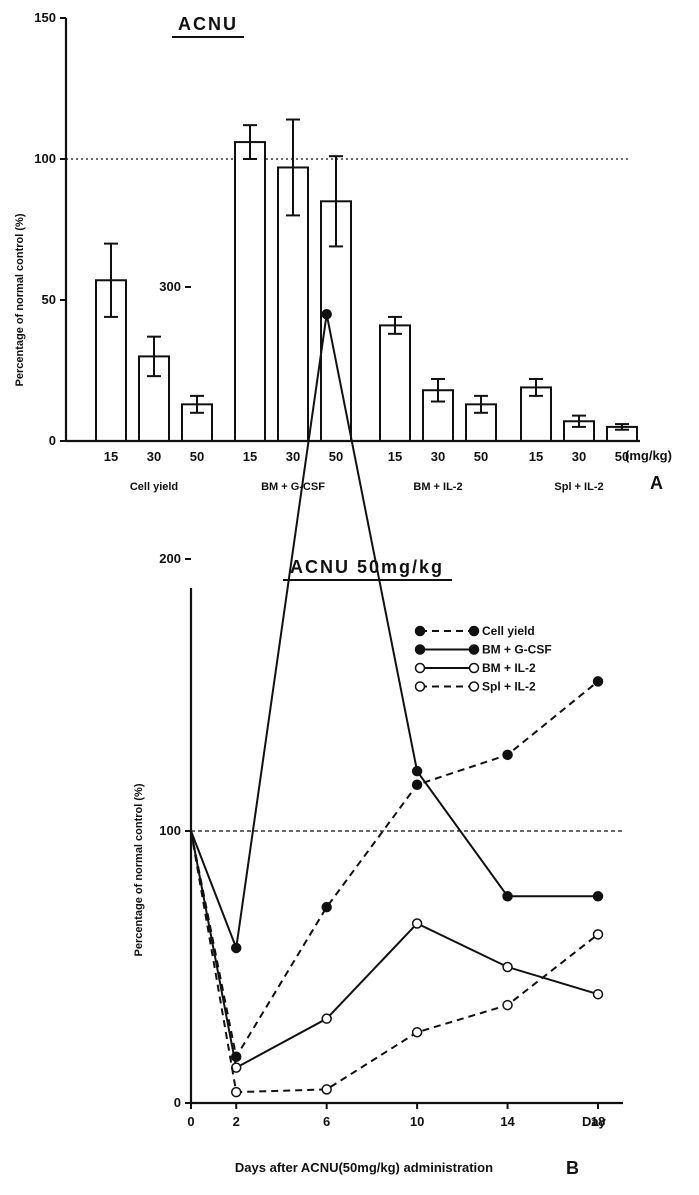  What do you see at coordinates (598, 1121) in the screenshot?
I see `panel-b-x-tick-label: 18` at bounding box center [598, 1121].